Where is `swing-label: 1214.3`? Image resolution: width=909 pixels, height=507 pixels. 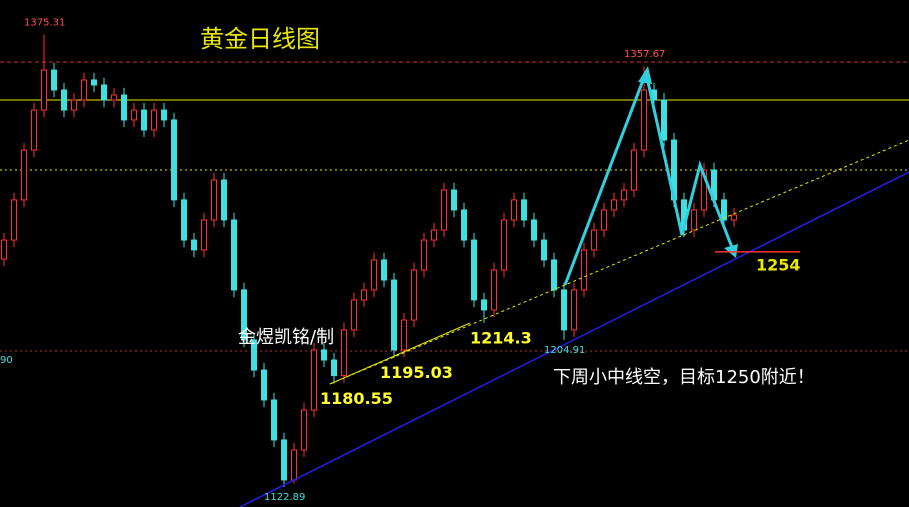
swing-label: 1214.3 is located at coordinates (501, 338).